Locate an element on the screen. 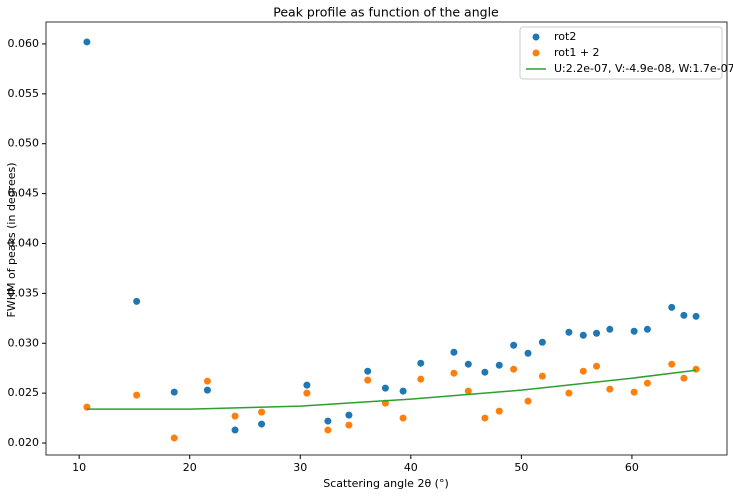 Image resolution: width=733 pixels, height=500 pixels. x-axis-label: Scattering angle 2θ (°) is located at coordinates (386, 483).